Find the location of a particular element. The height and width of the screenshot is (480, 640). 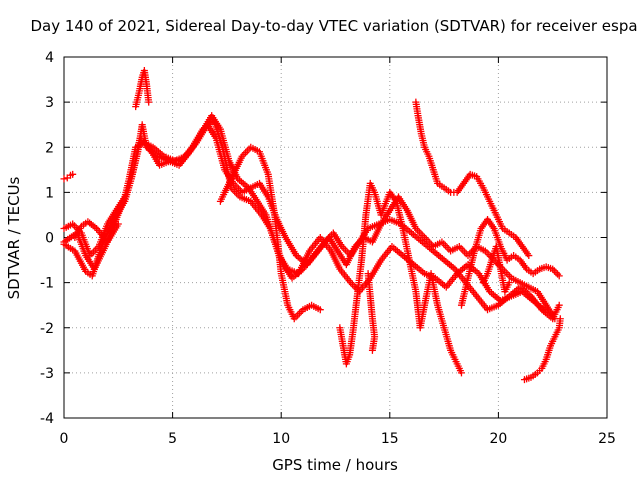

x-tick-label: 0 is located at coordinates (64, 439).